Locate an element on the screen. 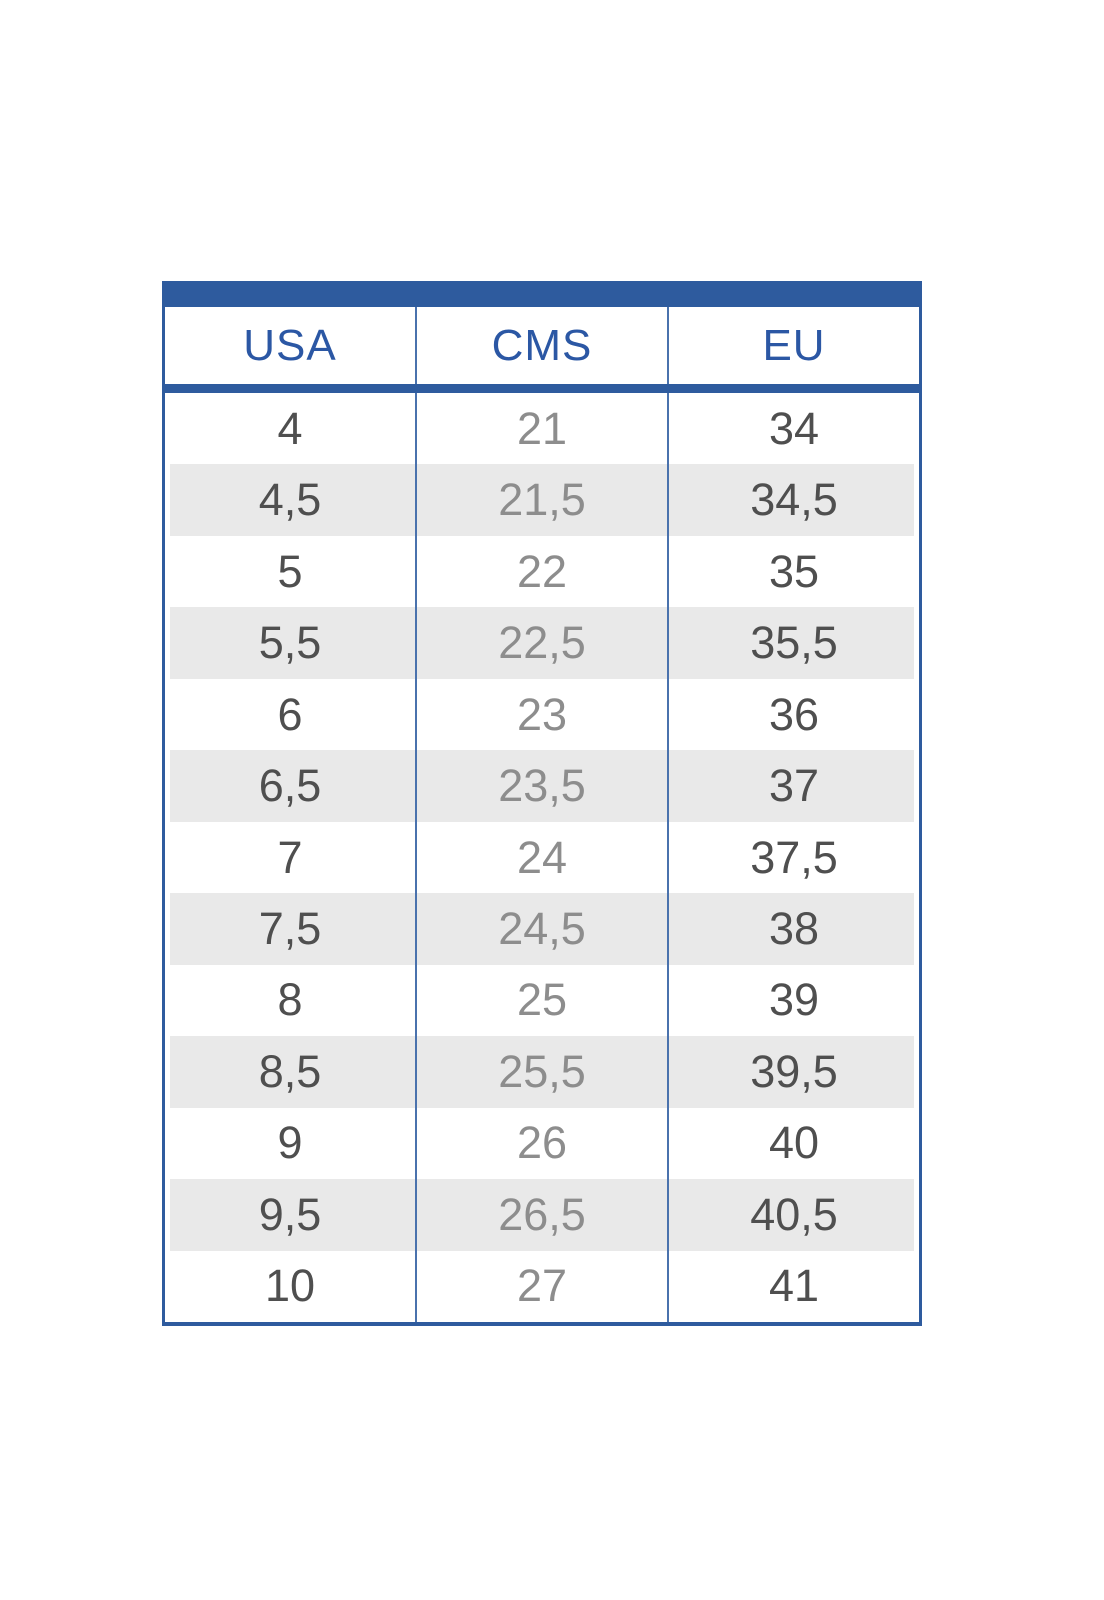 This screenshot has height=1600, width=1104. table-row: 7,5 24,5 38 is located at coordinates (542, 929).